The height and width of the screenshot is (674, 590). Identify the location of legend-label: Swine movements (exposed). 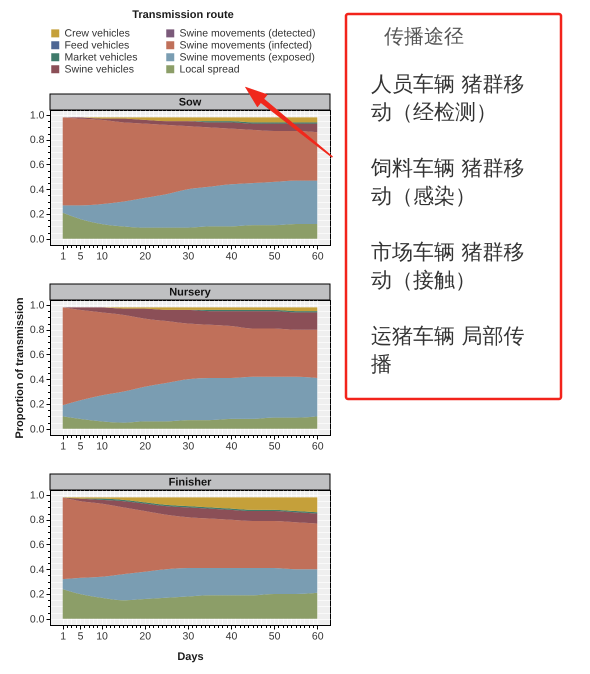
(247, 57).